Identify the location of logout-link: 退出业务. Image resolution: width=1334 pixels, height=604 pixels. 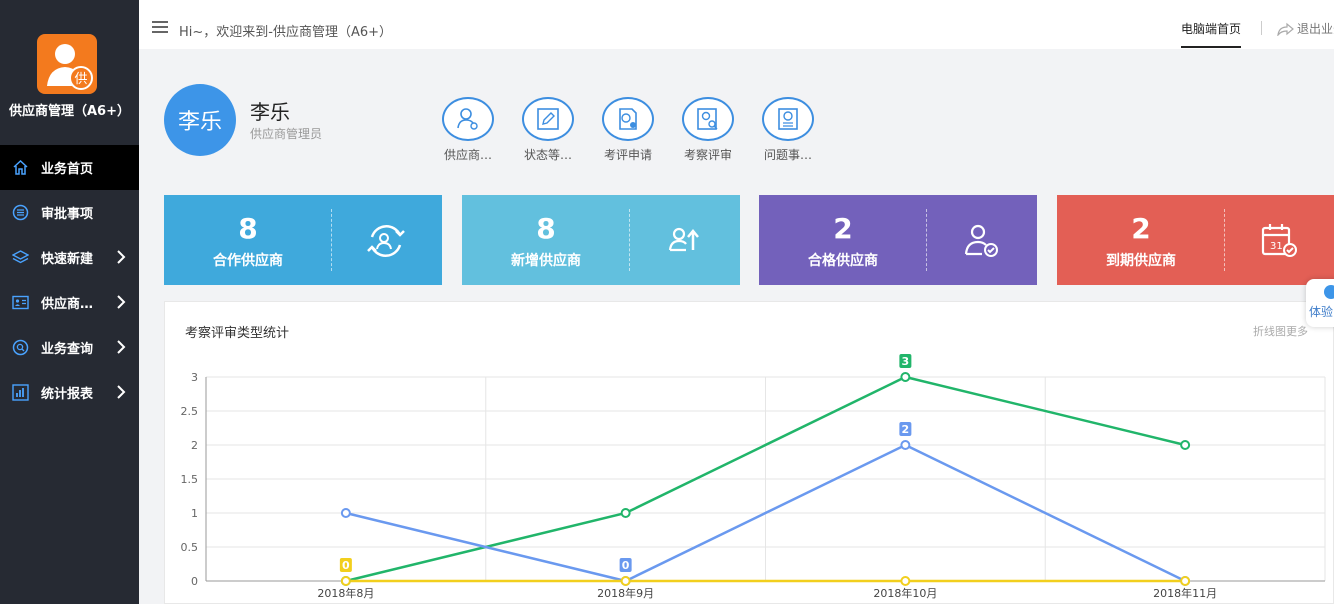
(1305, 28).